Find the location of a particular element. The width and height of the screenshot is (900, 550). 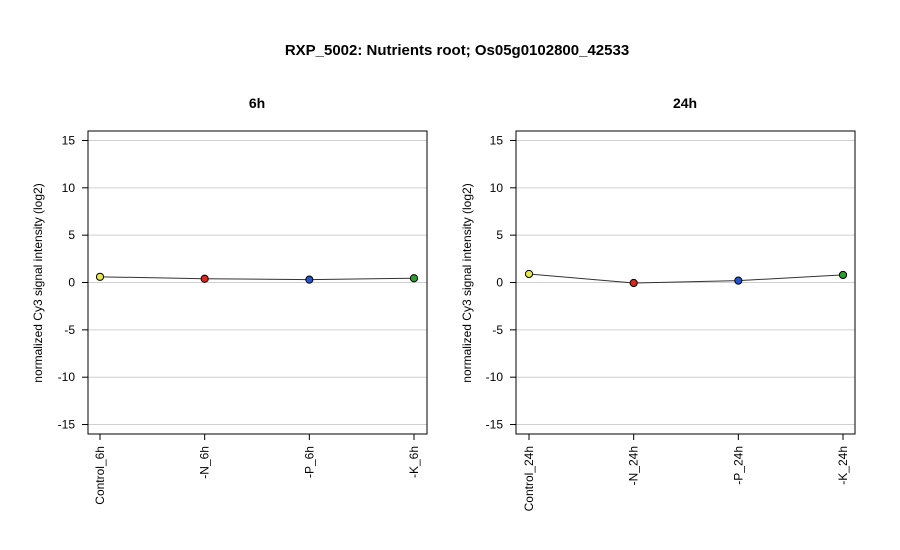

x-axis: Control_6h -N_6h -P_6h -K_6h is located at coordinates (257, 469).